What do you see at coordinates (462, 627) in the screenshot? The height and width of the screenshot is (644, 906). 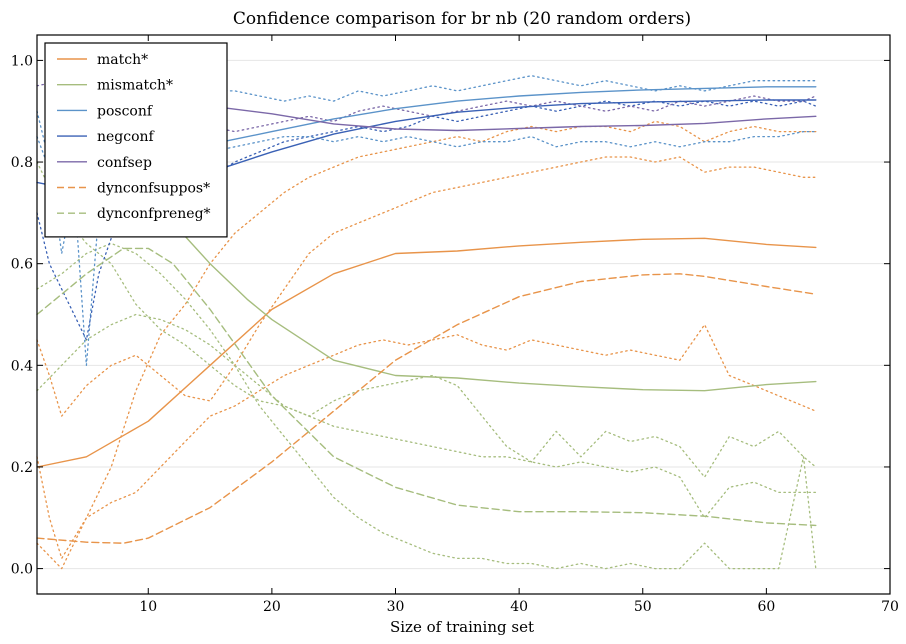 I see `x-axis-label: Size of training set` at bounding box center [462, 627].